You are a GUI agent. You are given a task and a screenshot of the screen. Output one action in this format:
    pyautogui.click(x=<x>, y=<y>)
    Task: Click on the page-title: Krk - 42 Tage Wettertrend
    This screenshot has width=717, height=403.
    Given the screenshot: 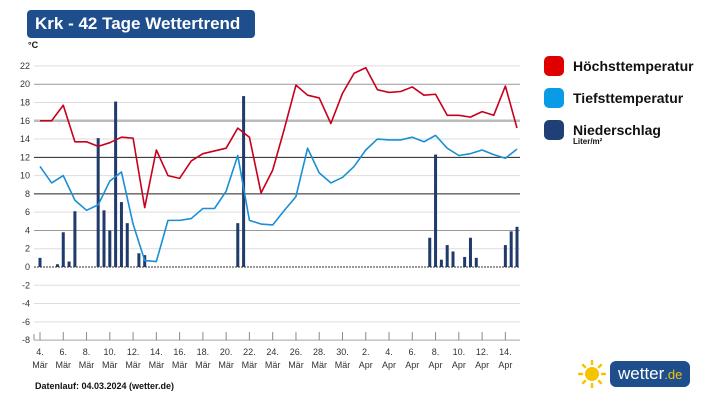 What is the action you would take?
    pyautogui.click(x=141, y=24)
    